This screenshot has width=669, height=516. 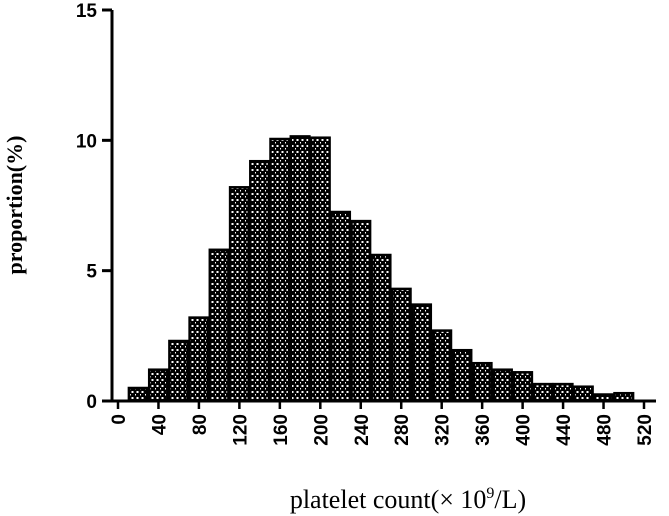 I want to click on y-tick-label-5: 5, so click(x=91, y=272).